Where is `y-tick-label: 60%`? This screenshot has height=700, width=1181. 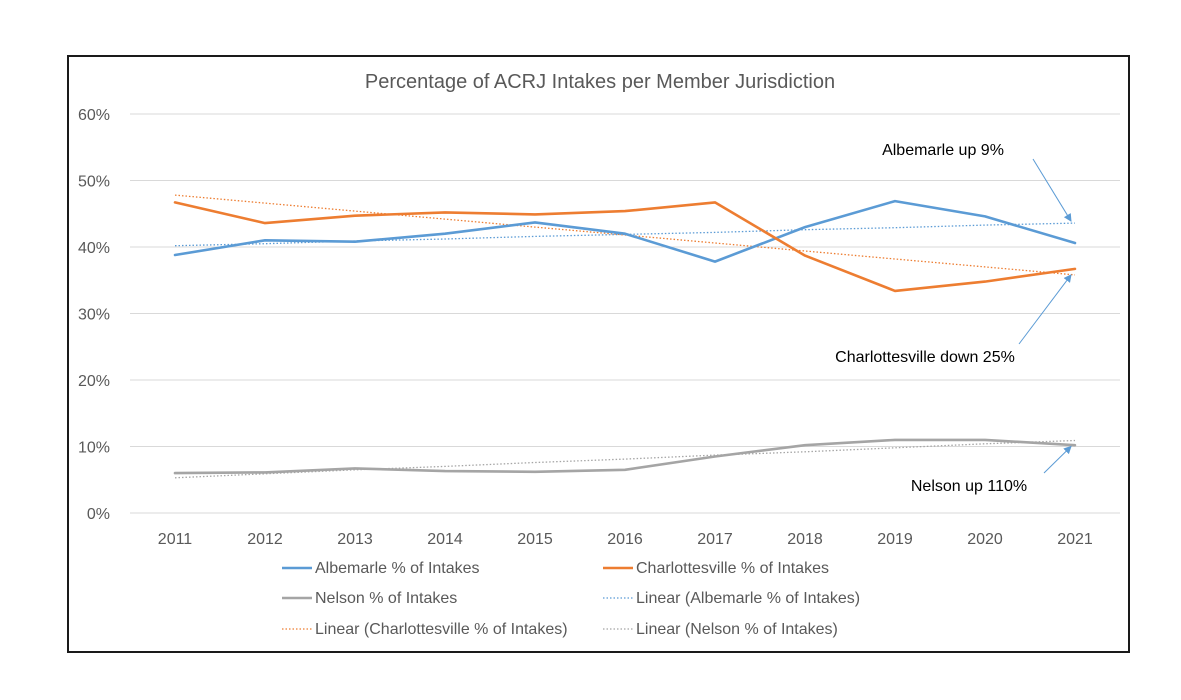
y-tick-label: 60% is located at coordinates (94, 115).